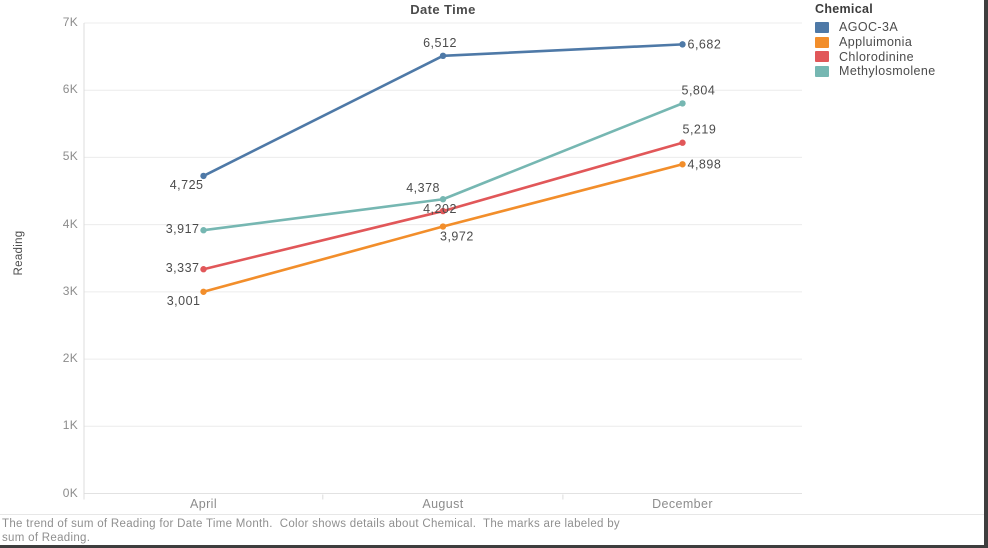  What do you see at coordinates (443, 110) in the screenshot?
I see `line-agoc-3a` at bounding box center [443, 110].